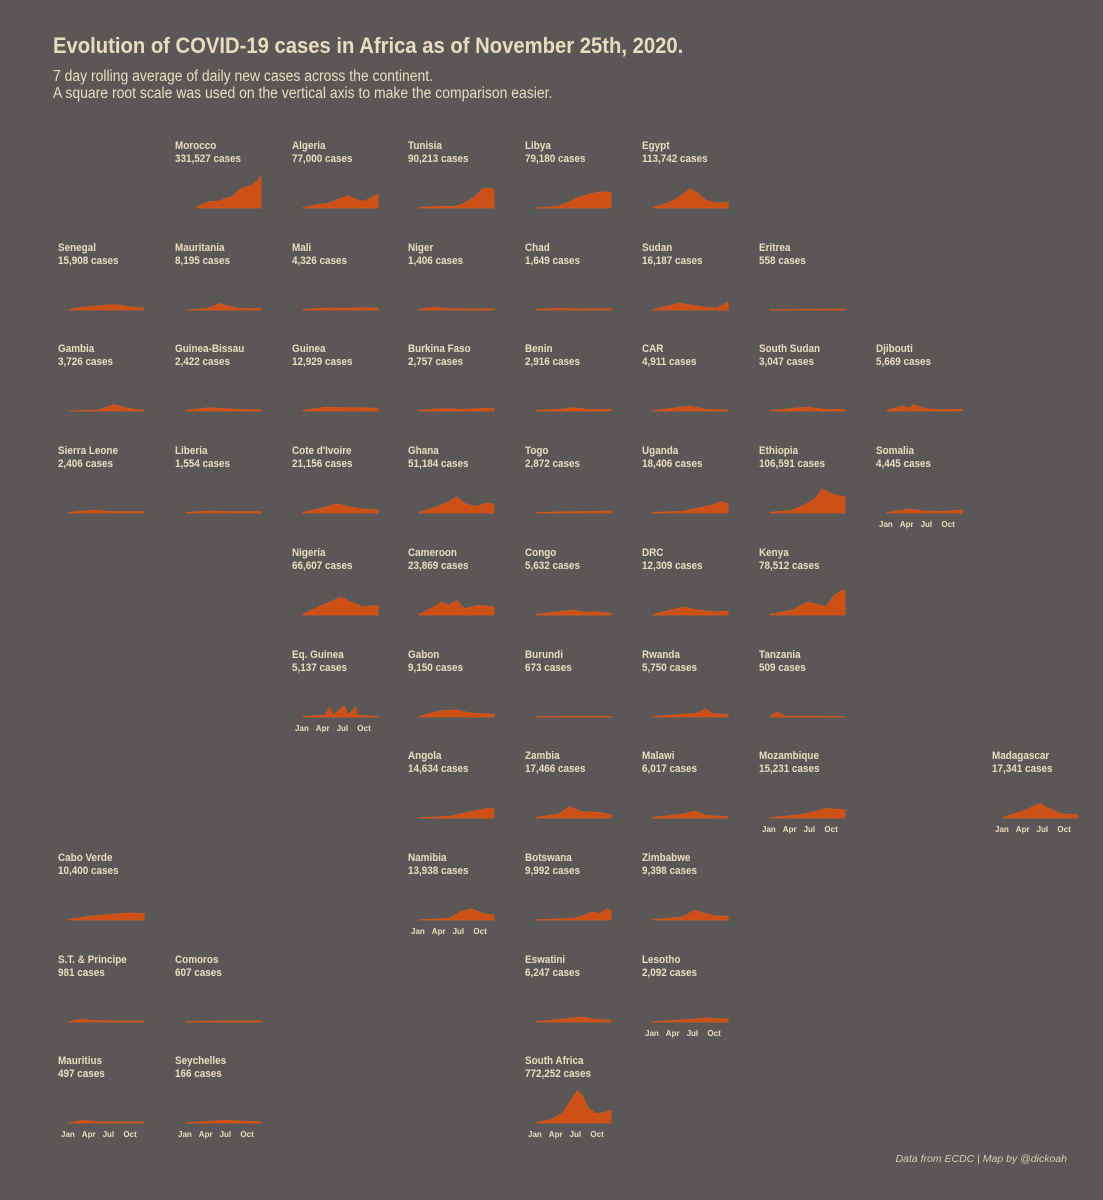 Image resolution: width=1103 pixels, height=1200 pixels. I want to click on country-tile: Ethiopia 106,591 cases, so click(810, 495).